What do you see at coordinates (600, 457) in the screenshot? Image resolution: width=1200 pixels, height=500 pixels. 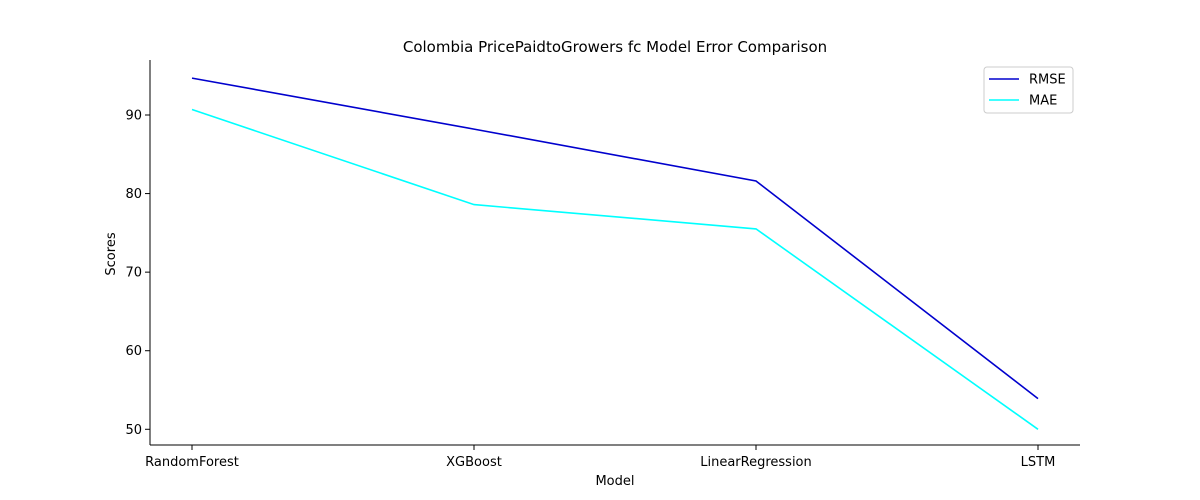 I see `x-ticks: RandomForest XGBoost LinearRegression LSTM` at bounding box center [600, 457].